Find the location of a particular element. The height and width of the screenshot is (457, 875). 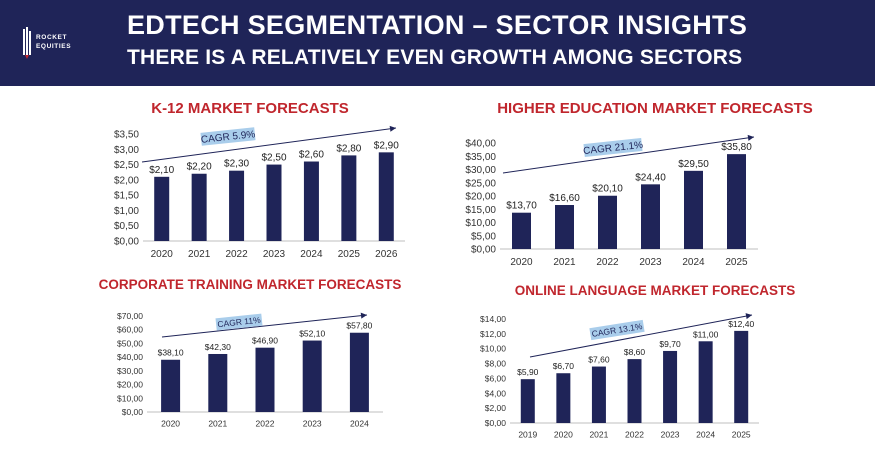

data-label: $16,60 is located at coordinates (564, 198).